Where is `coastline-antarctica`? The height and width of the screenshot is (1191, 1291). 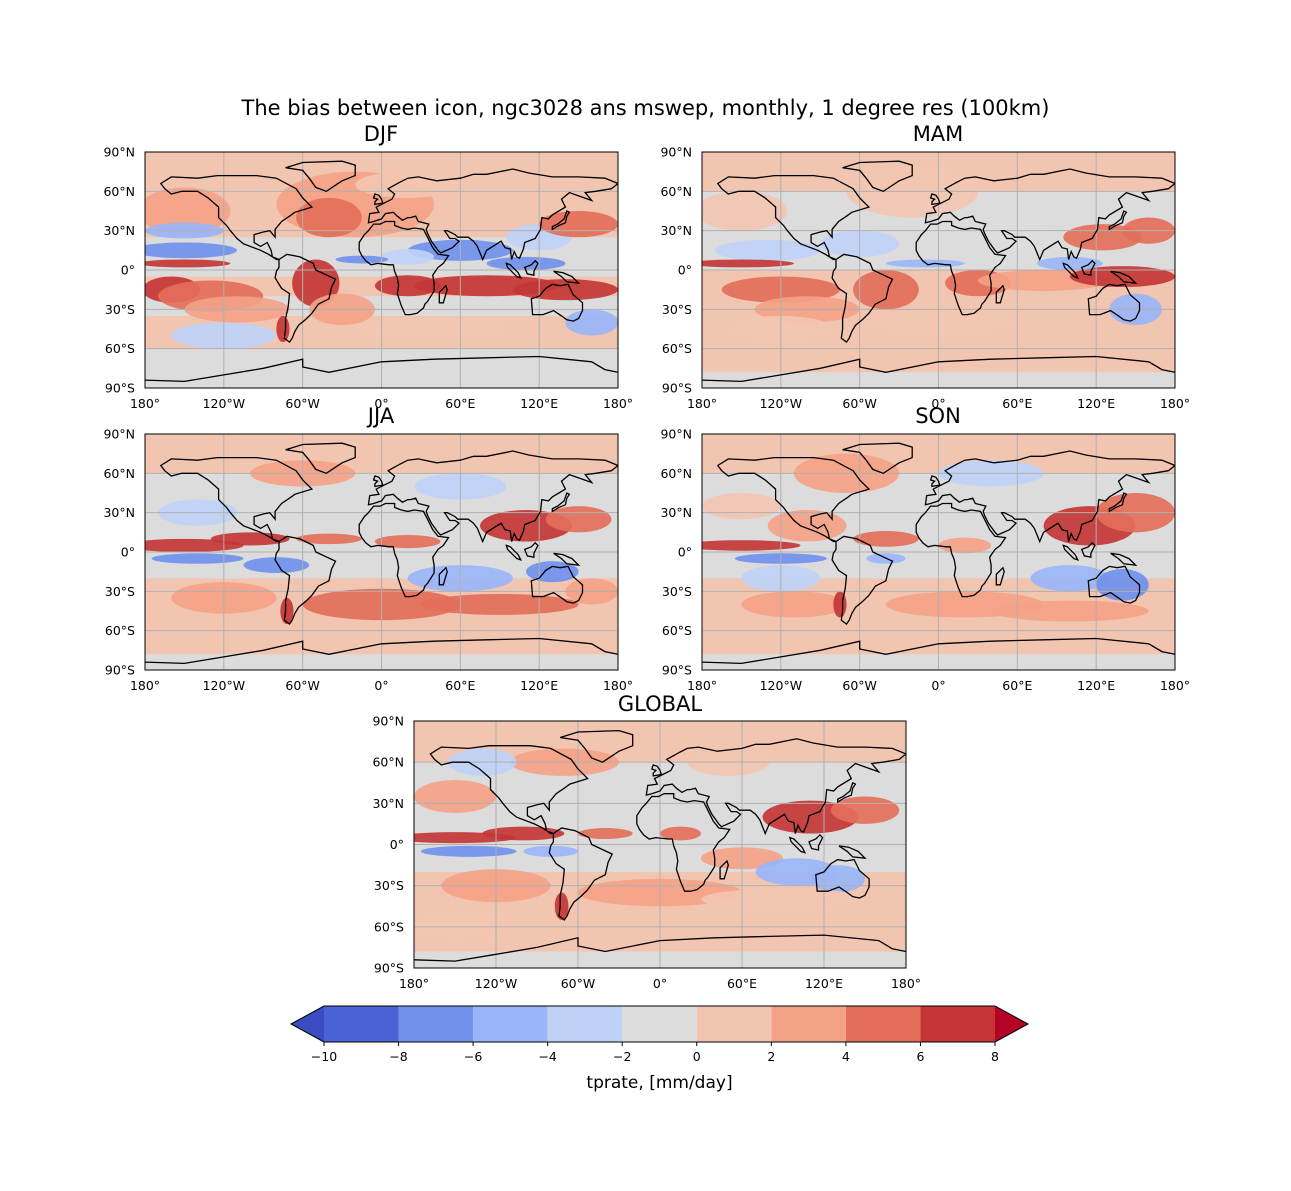
coastline-antarctica is located at coordinates (938, 651).